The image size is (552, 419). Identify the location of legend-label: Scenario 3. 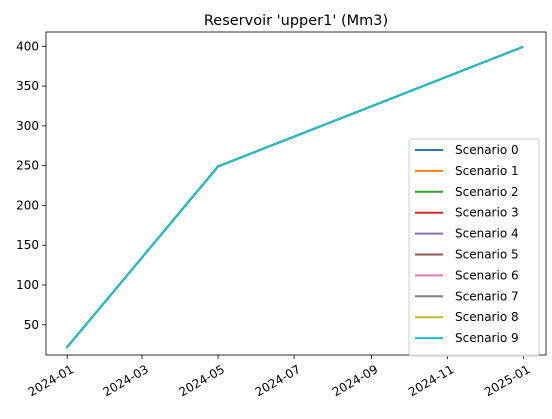
(487, 213).